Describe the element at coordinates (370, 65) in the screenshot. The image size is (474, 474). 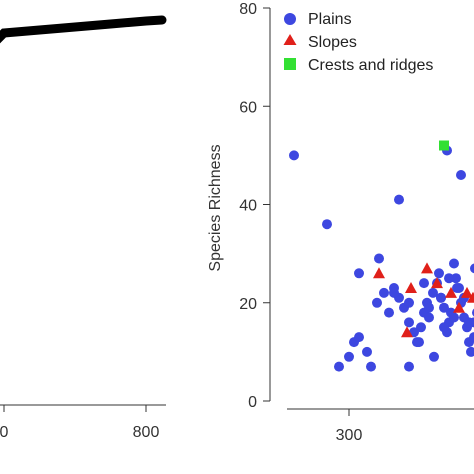
I see `legend-label-crests: Crests and ridges` at that location.